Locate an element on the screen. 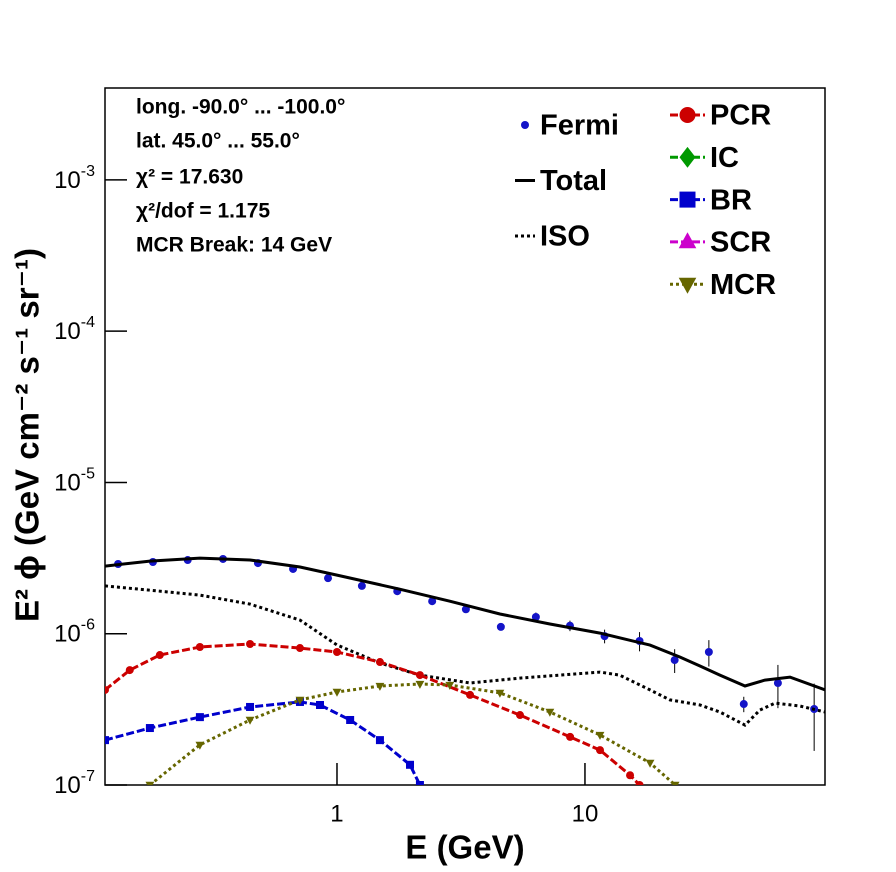  legend-label: BR is located at coordinates (731, 200).